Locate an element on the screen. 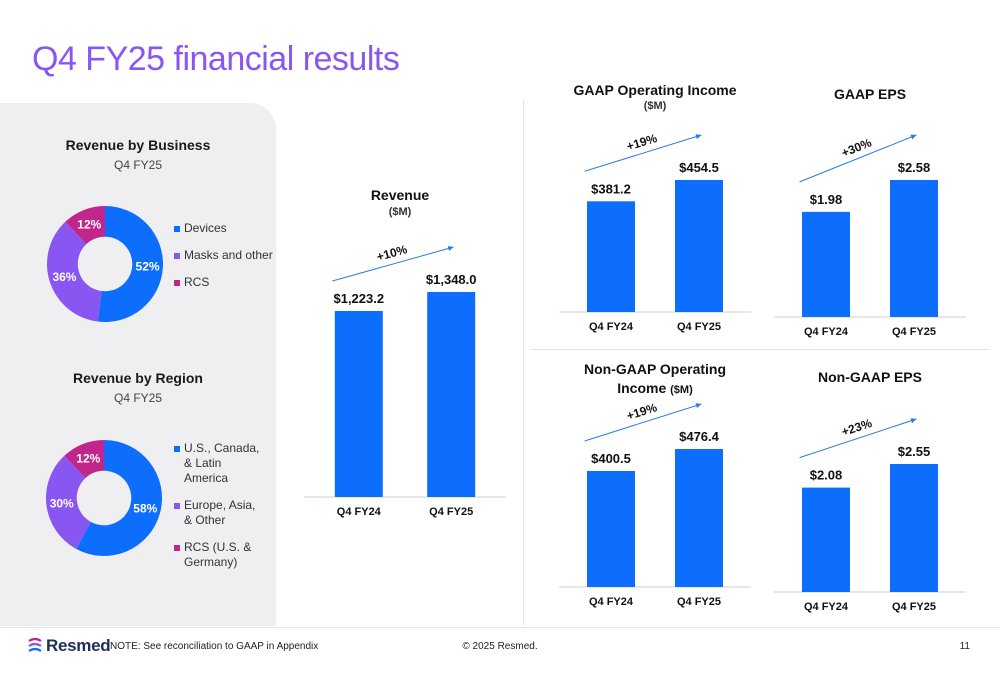 The width and height of the screenshot is (1000, 685). bar-chart-gaap-oi: $381.2Q4 FY24$454.5Q4 FY25+19% is located at coordinates (655, 232).